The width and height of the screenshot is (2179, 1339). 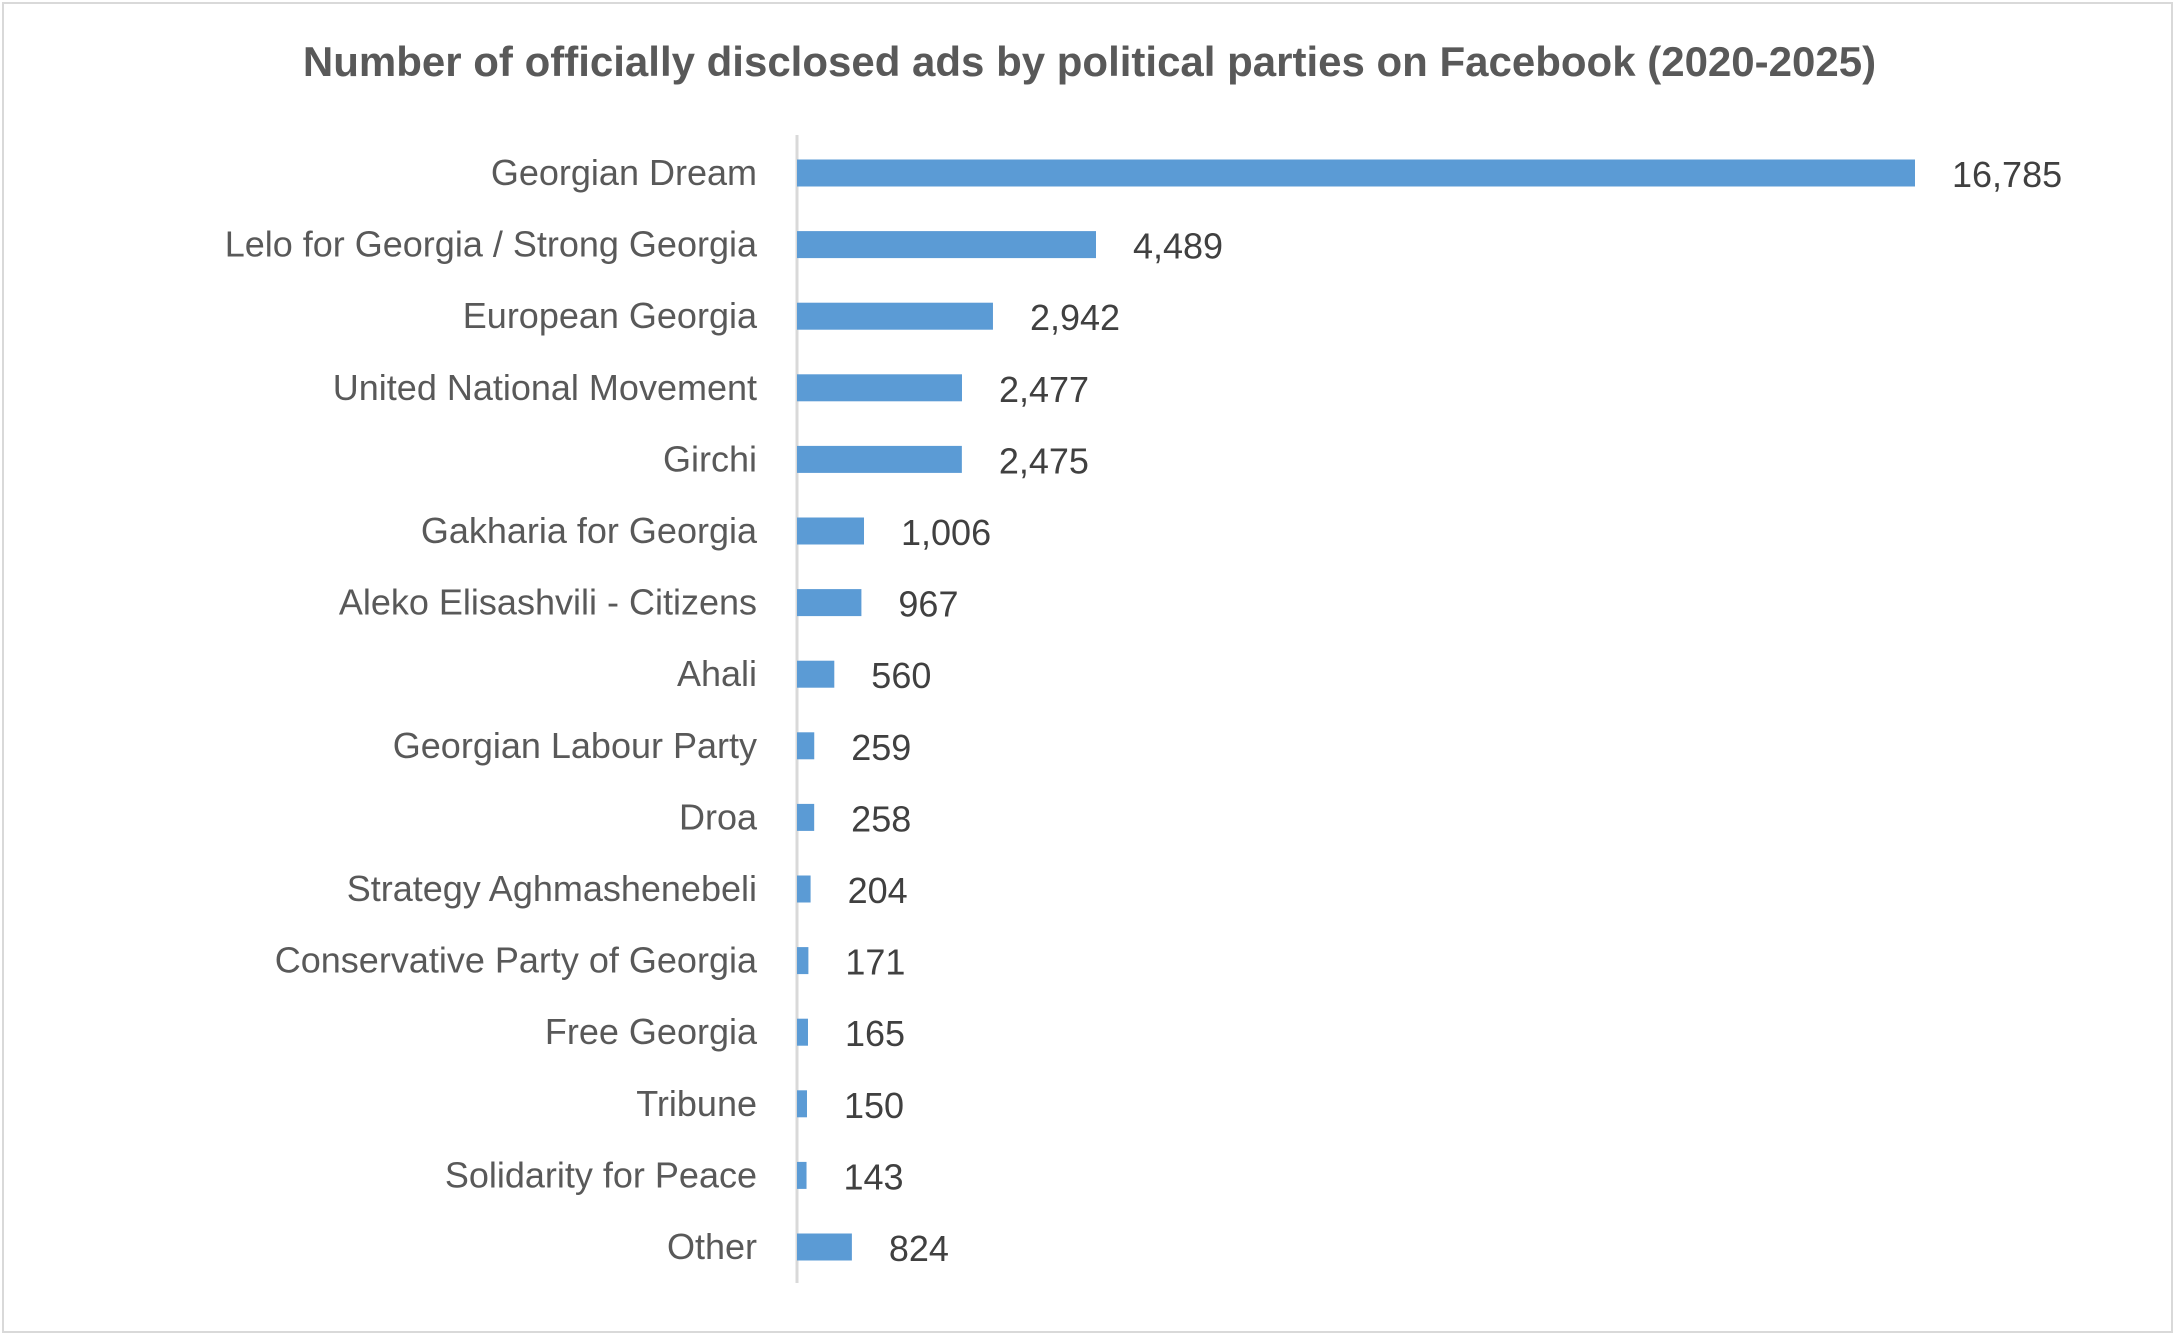 What do you see at coordinates (878, 890) in the screenshot?
I see `data-label: 204` at bounding box center [878, 890].